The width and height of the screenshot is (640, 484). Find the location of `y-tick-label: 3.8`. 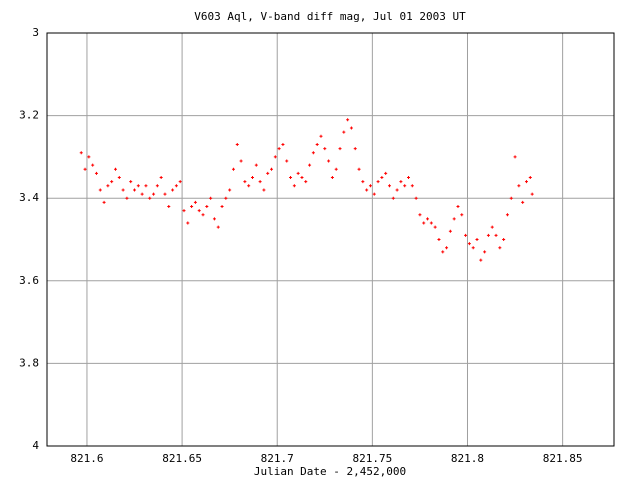

y-tick-label: 3.8 is located at coordinates (29, 362).